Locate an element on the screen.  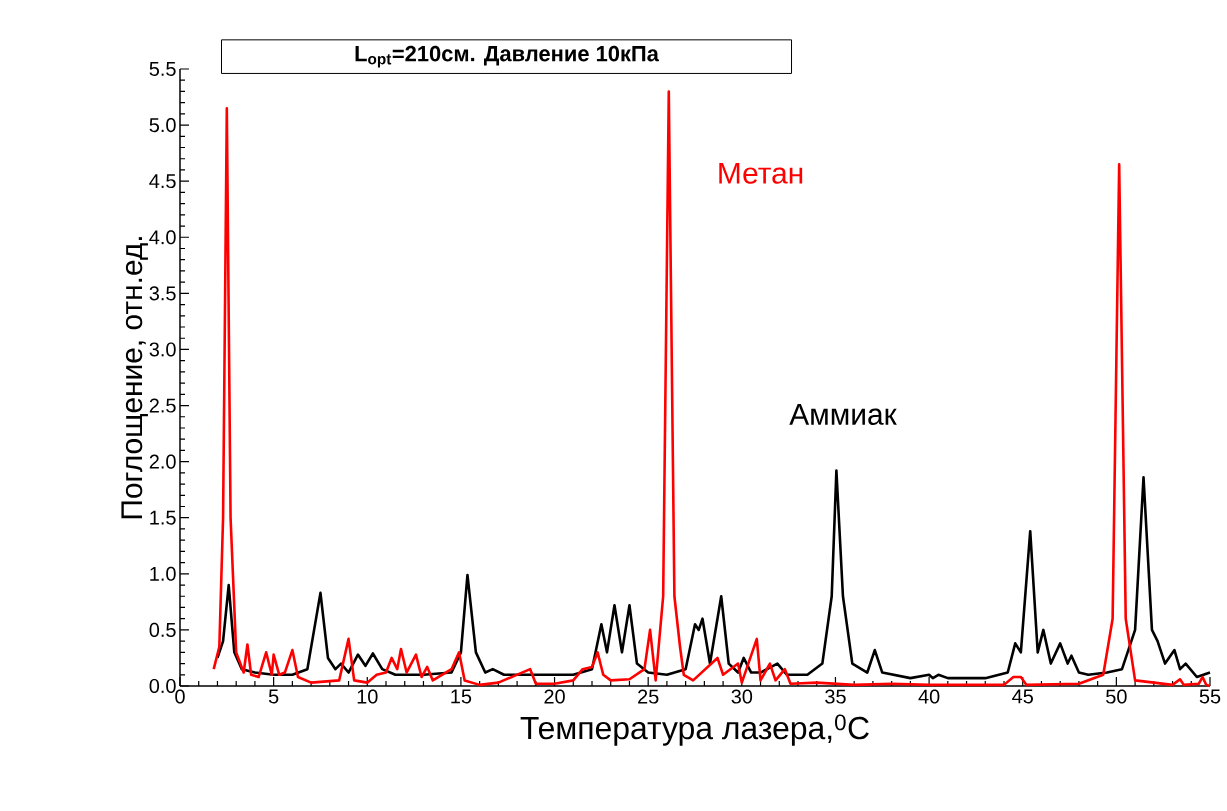
x-tick-label: 0 is located at coordinates (180, 696).